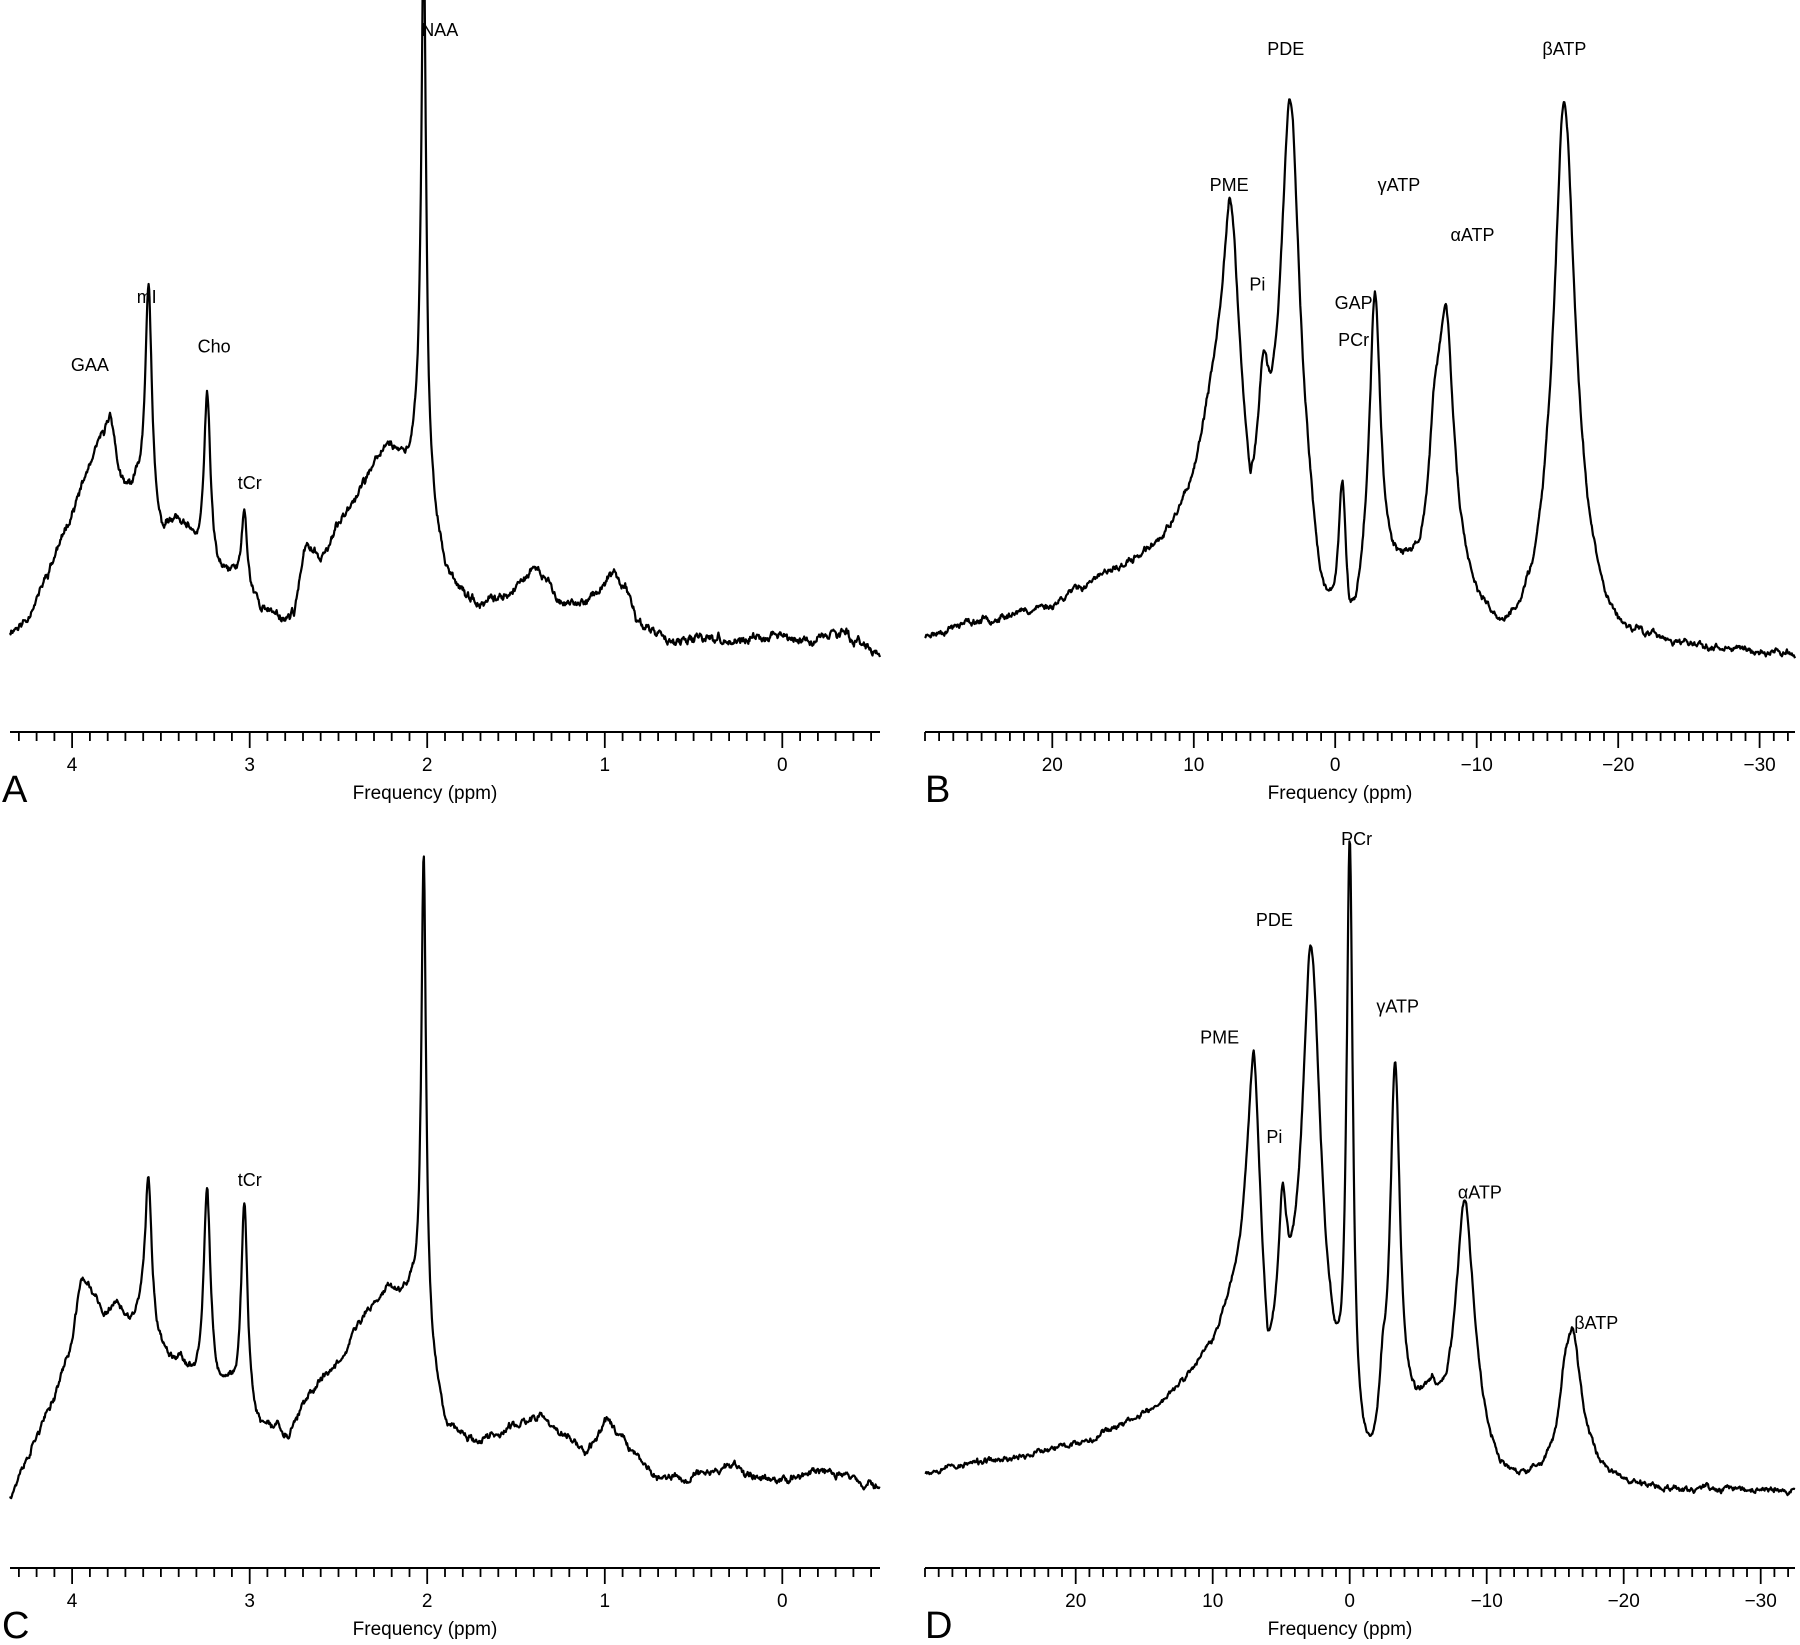 The width and height of the screenshot is (1800, 1645). Describe the element at coordinates (147, 297) in the screenshot. I see `peak-label: mI` at that location.